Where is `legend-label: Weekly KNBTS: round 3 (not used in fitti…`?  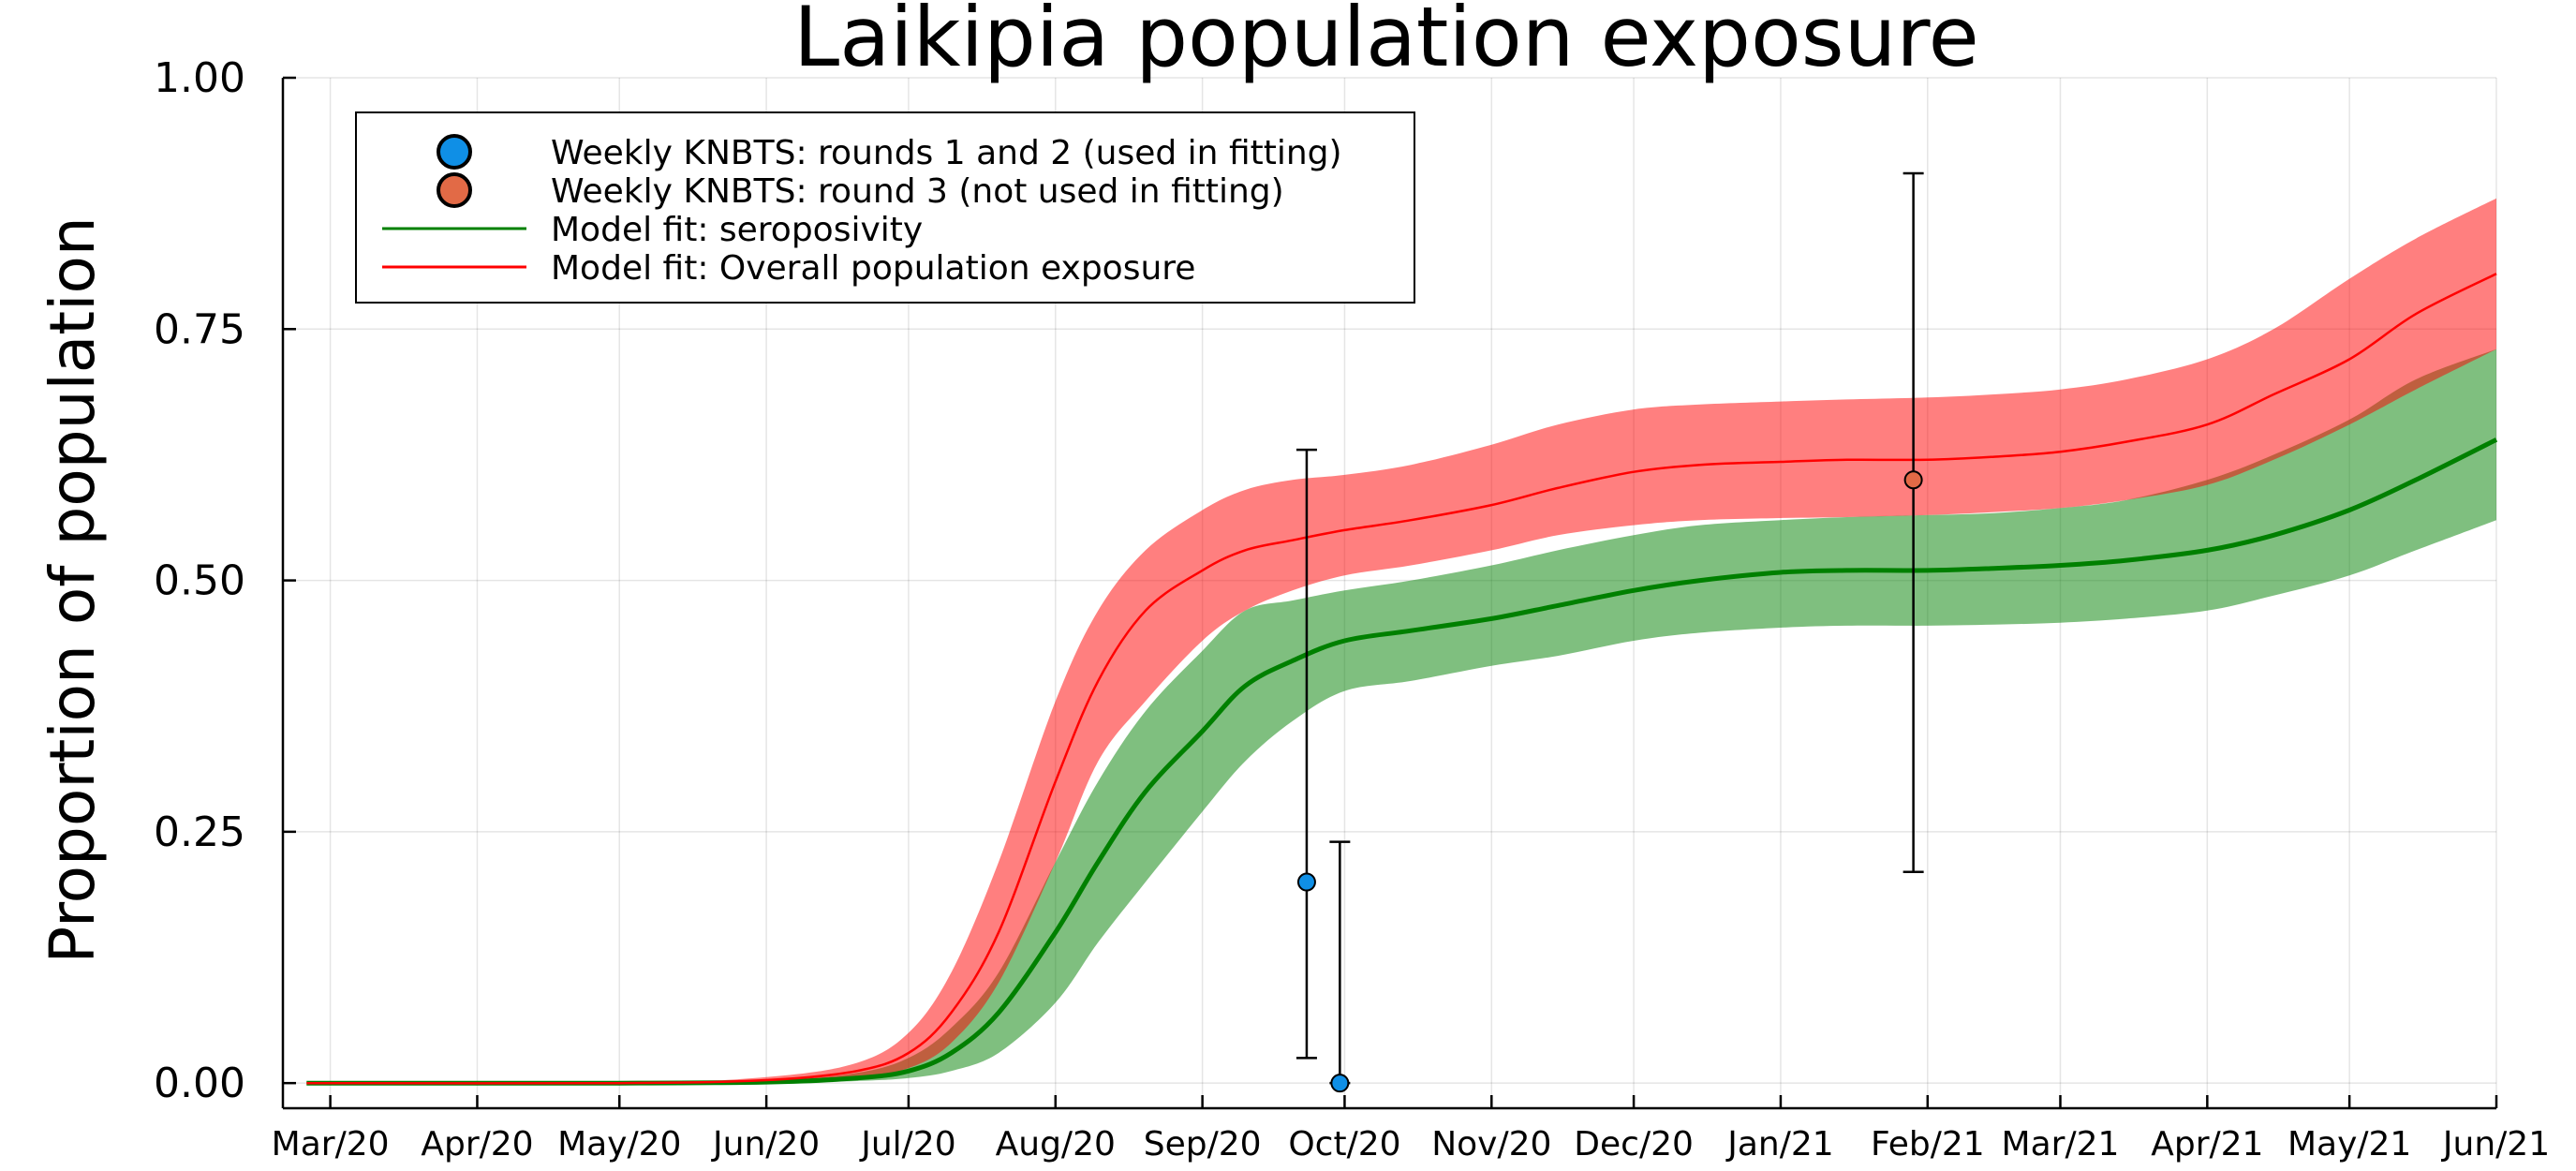
legend-label: Weekly KNBTS: round 3 (not used in fitti… is located at coordinates (918, 191).